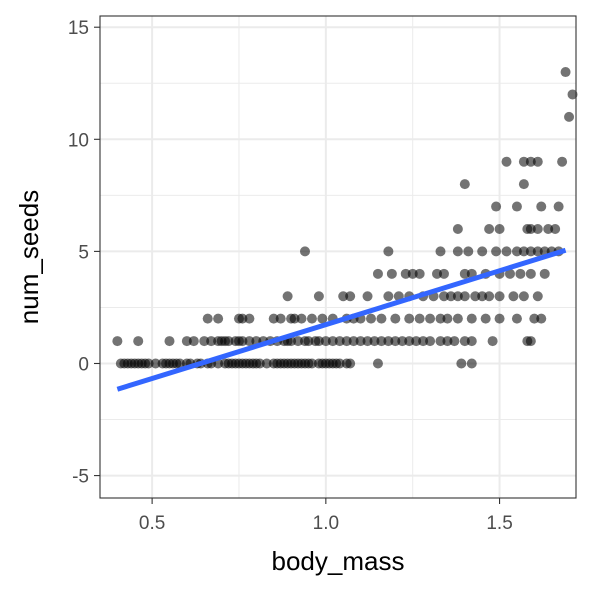  Describe the element at coordinates (80, 477) in the screenshot. I see `y-tick-label: -5` at that location.